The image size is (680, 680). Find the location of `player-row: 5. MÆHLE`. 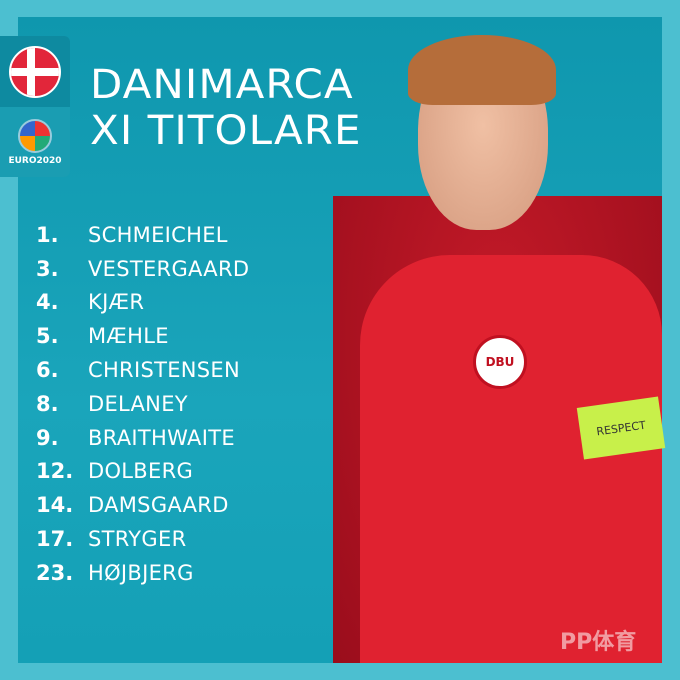

player-row: 5. MÆHLE is located at coordinates (142, 336).